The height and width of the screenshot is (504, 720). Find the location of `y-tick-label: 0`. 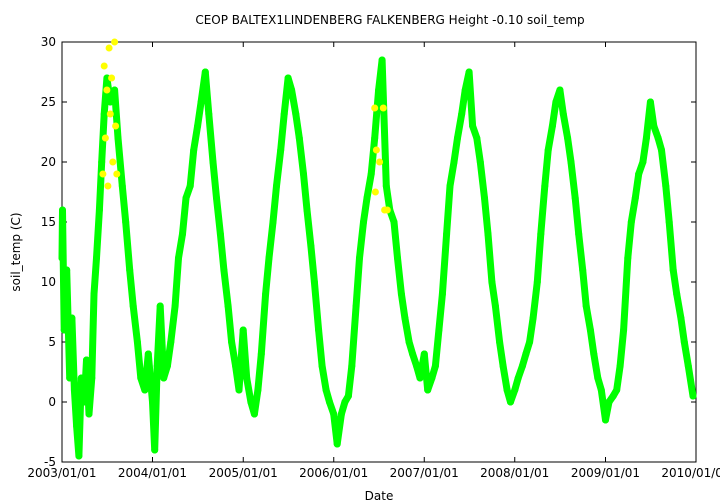

y-tick-label: 0 is located at coordinates (52, 402).